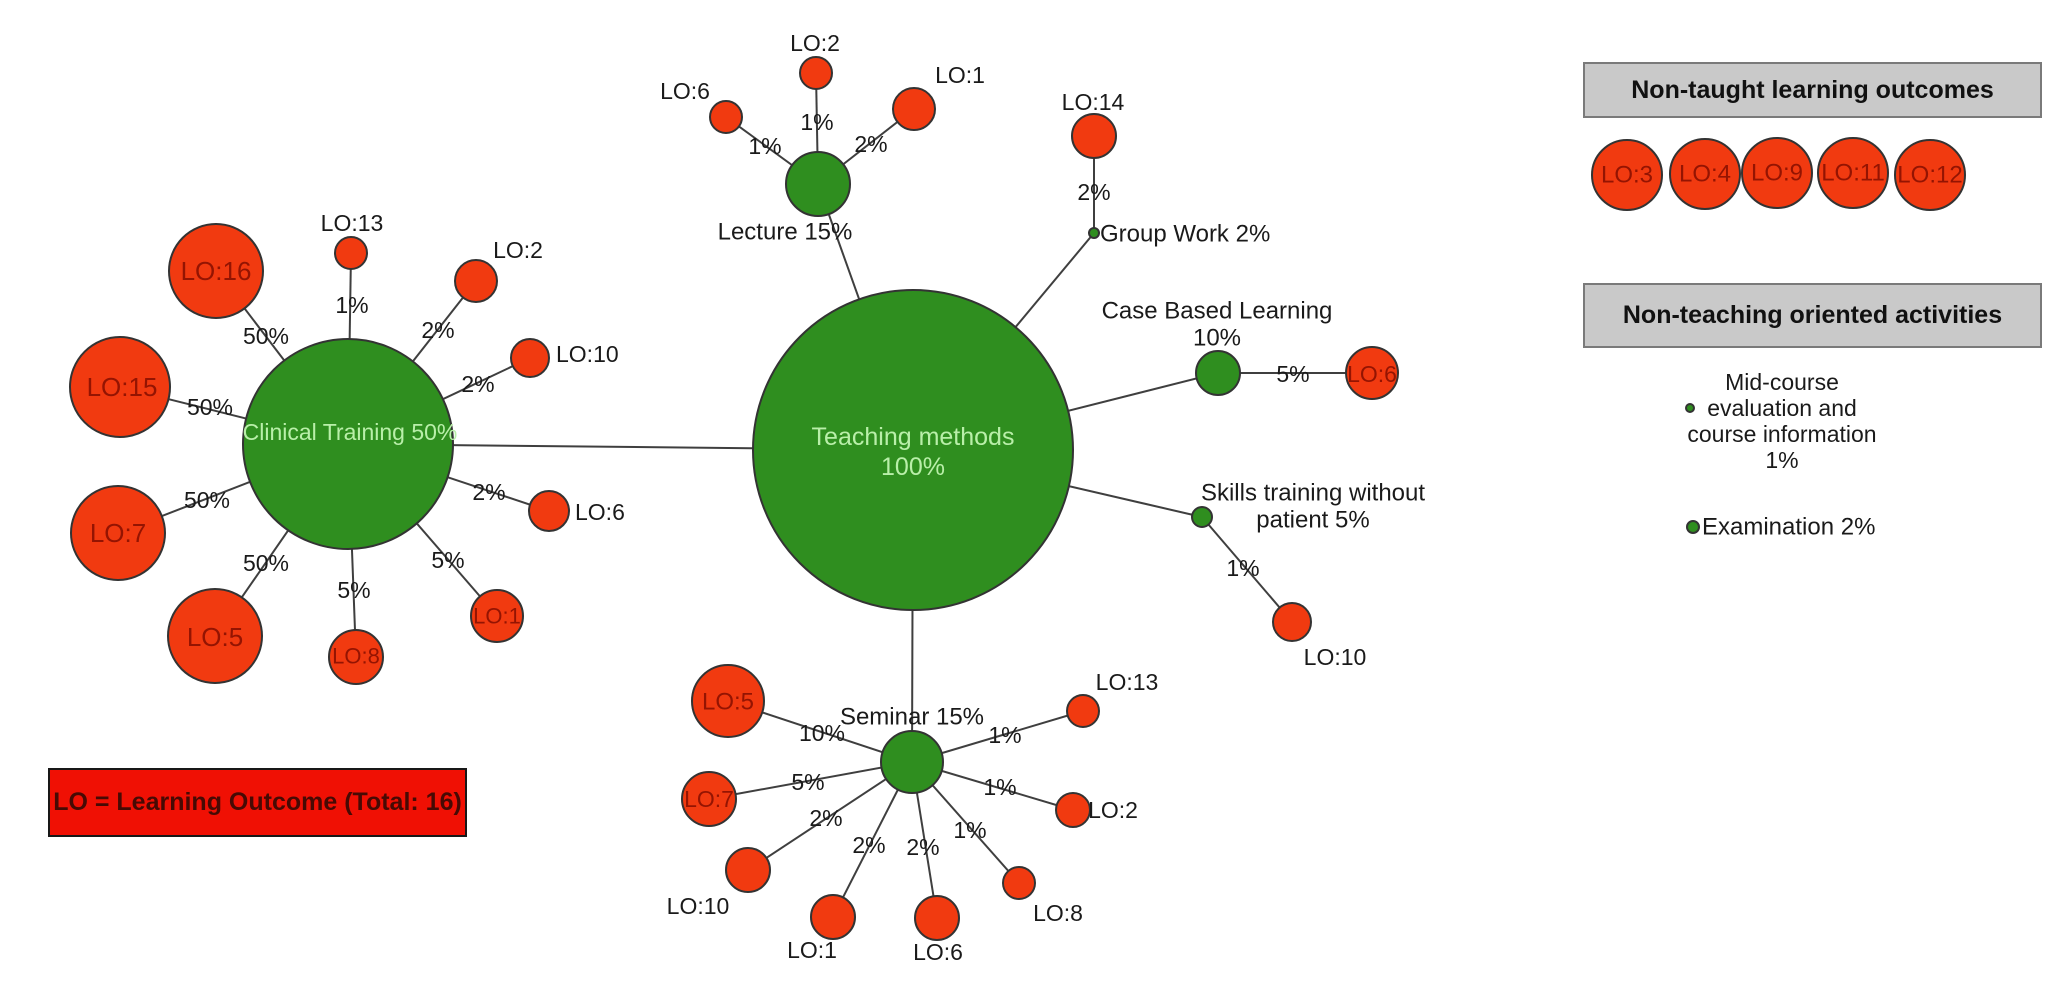 Image resolution: width=2059 pixels, height=1001 pixels. I want to click on label-lo8-clinical: LO:8, so click(356, 656).